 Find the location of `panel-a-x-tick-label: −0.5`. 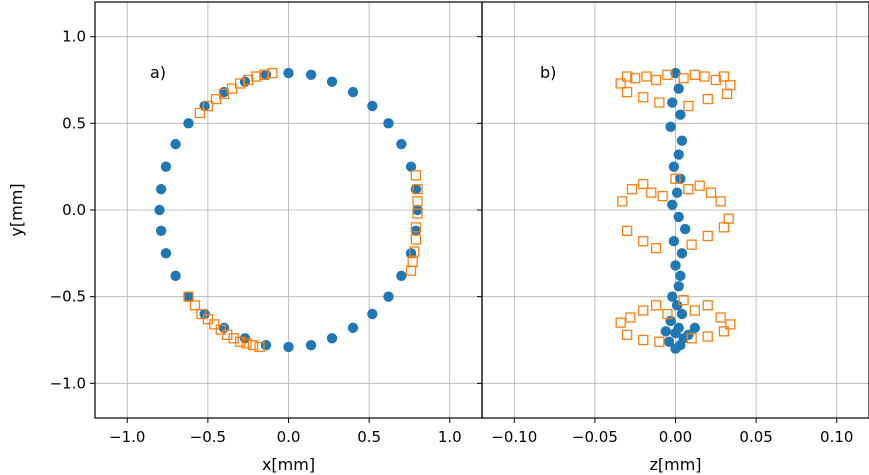

panel-a-x-tick-label: −0.5 is located at coordinates (208, 437).